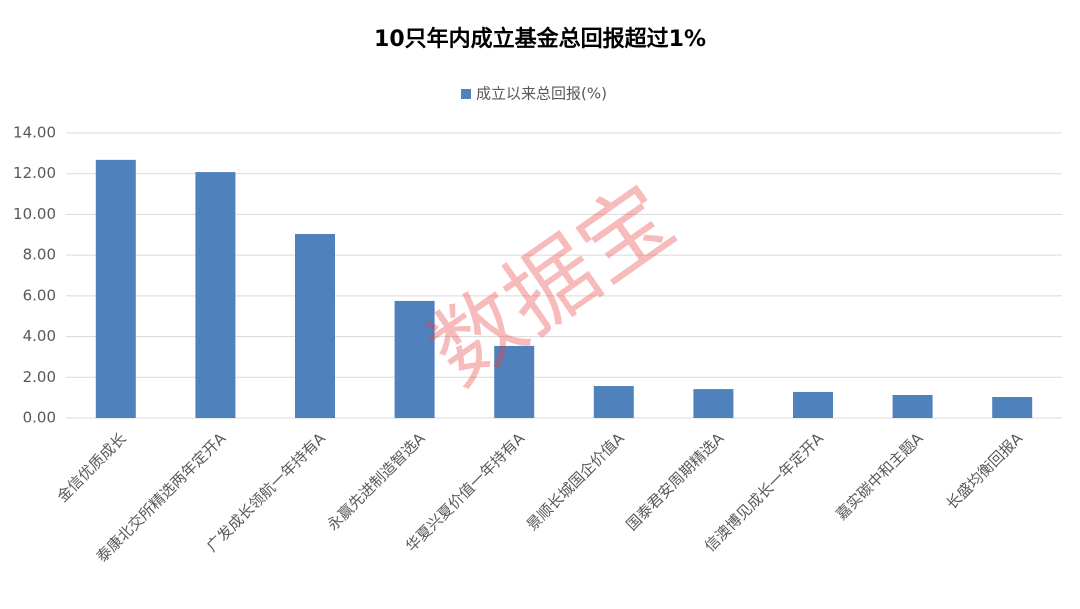 The image size is (1080, 609). I want to click on y-tick-label: 2.00, so click(39, 377).